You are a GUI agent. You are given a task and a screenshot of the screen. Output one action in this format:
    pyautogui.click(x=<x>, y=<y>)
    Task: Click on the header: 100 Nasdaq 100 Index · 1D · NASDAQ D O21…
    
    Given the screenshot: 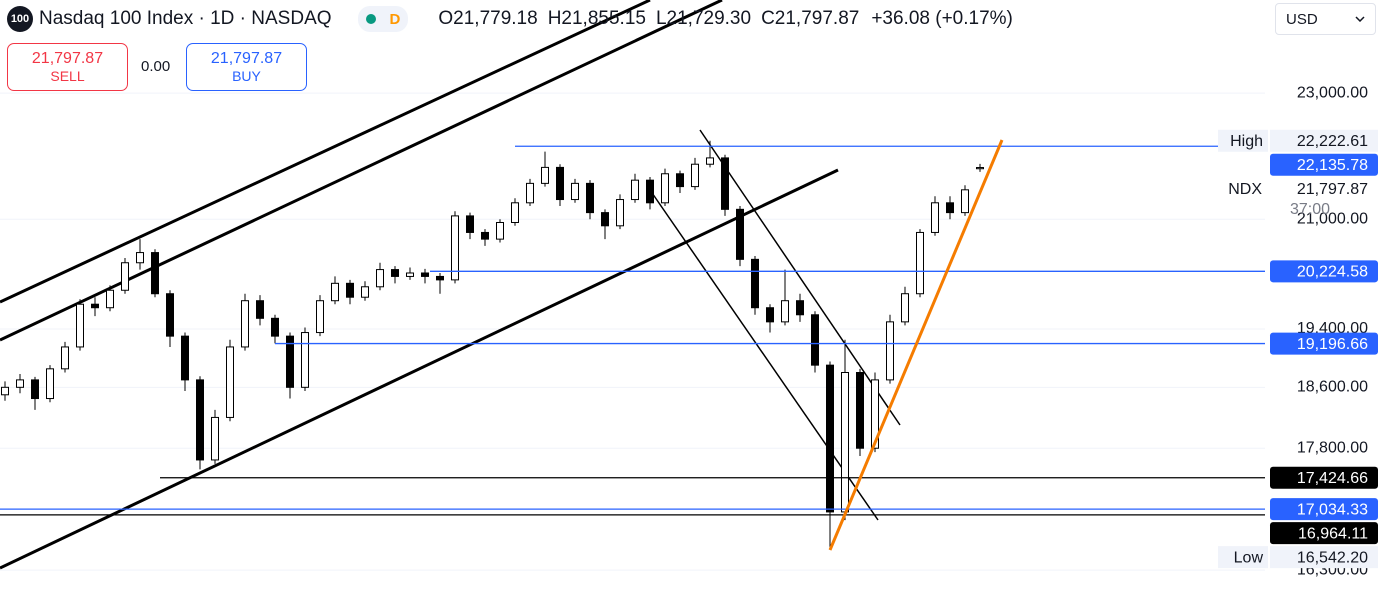 What is the action you would take?
    pyautogui.click(x=506, y=19)
    